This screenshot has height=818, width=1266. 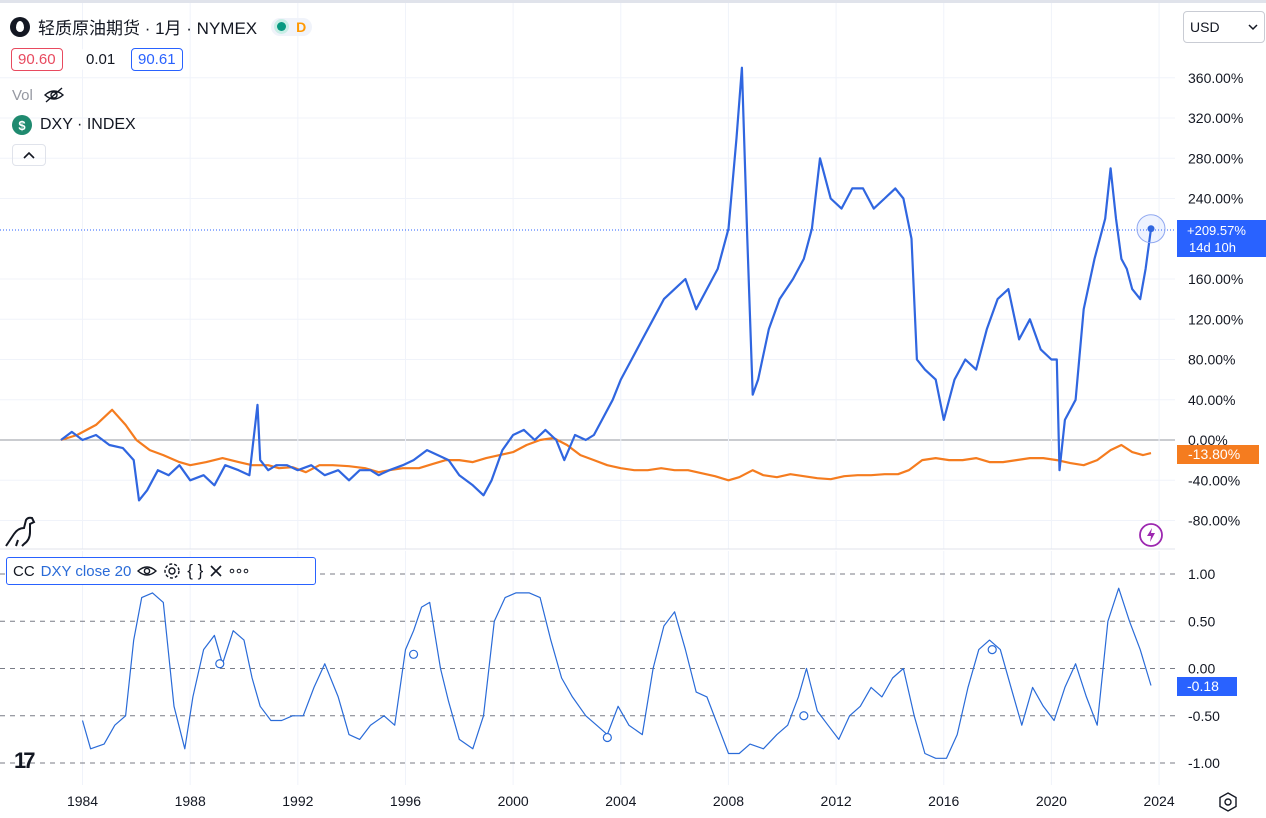 I want to click on countdown-label: 14d 10h, so click(x=1212, y=247).